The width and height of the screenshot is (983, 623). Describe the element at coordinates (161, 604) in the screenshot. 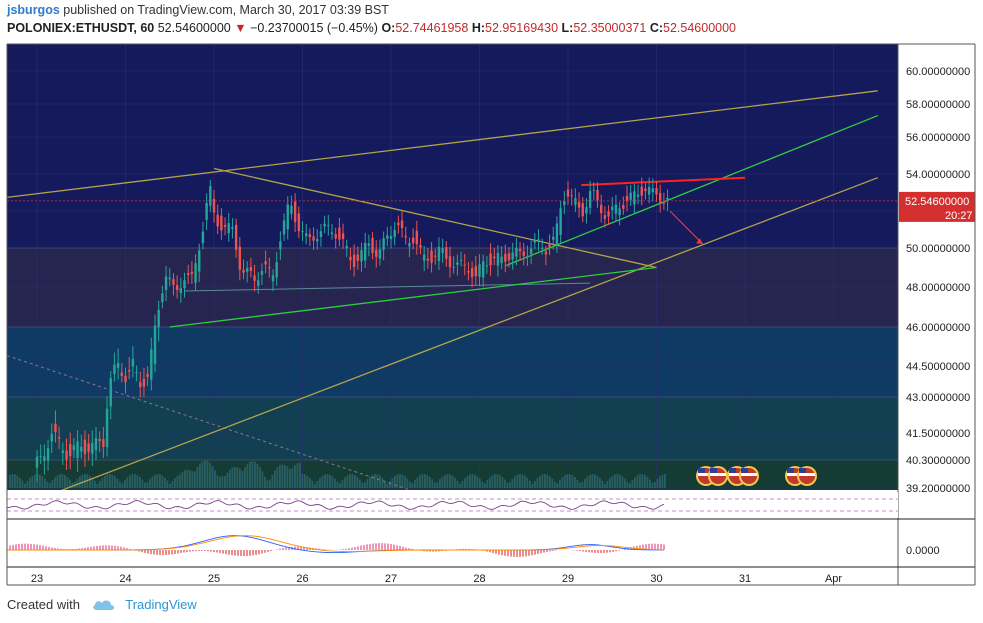

I see `tradingview-link: TradingView` at that location.